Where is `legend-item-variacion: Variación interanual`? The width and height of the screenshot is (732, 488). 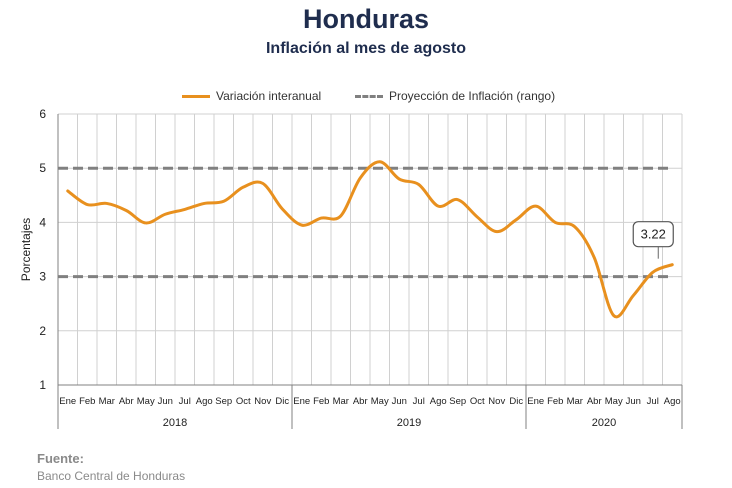 legend-item-variacion: Variación interanual is located at coordinates (251, 96).